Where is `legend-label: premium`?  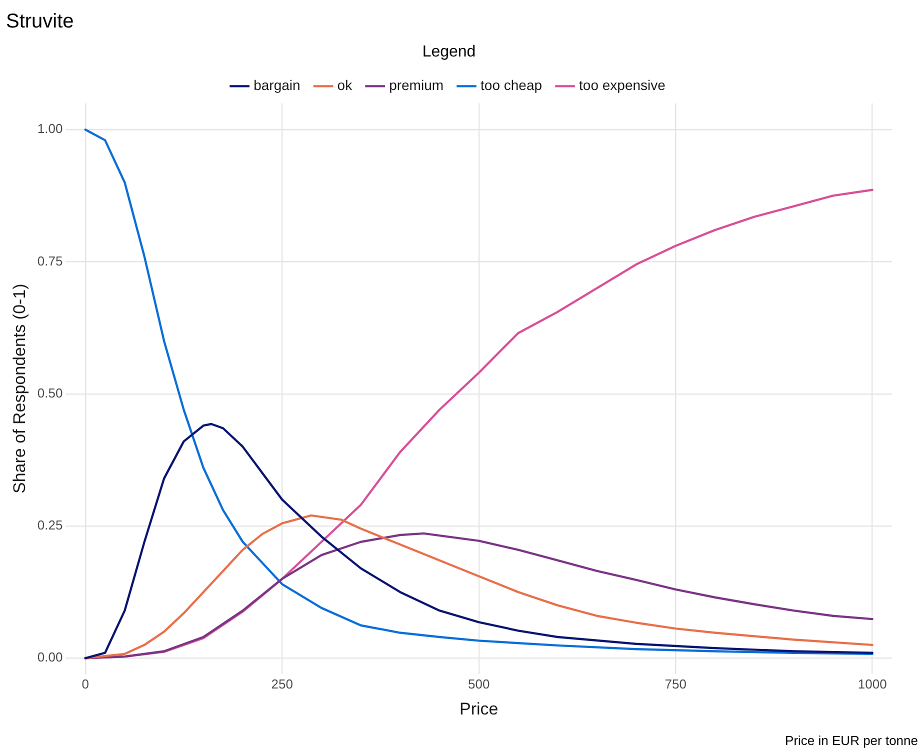 legend-label: premium is located at coordinates (416, 85).